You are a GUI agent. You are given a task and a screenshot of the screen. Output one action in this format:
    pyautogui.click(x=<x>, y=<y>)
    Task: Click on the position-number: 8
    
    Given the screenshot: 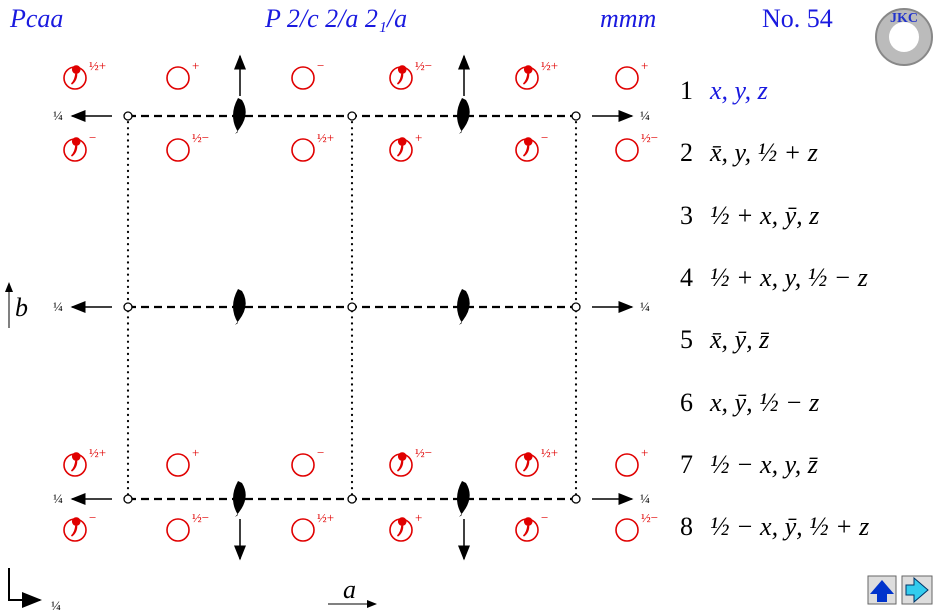 What is the action you would take?
    pyautogui.click(x=686, y=526)
    